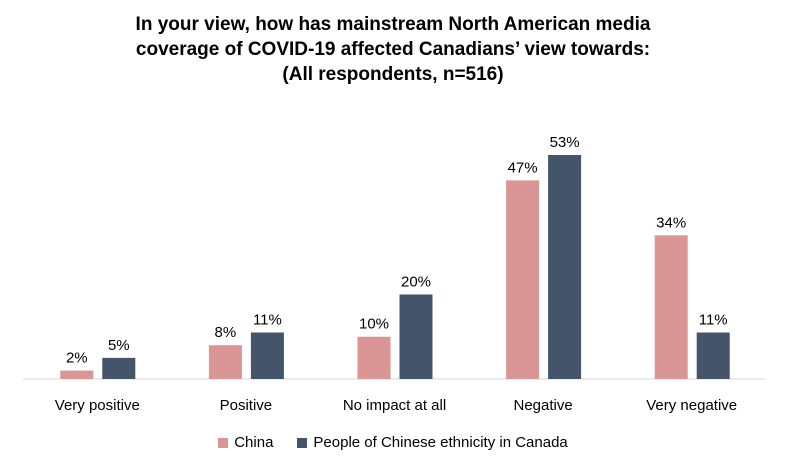 Image resolution: width=786 pixels, height=475 pixels. I want to click on legend-item-china: China, so click(245, 442).